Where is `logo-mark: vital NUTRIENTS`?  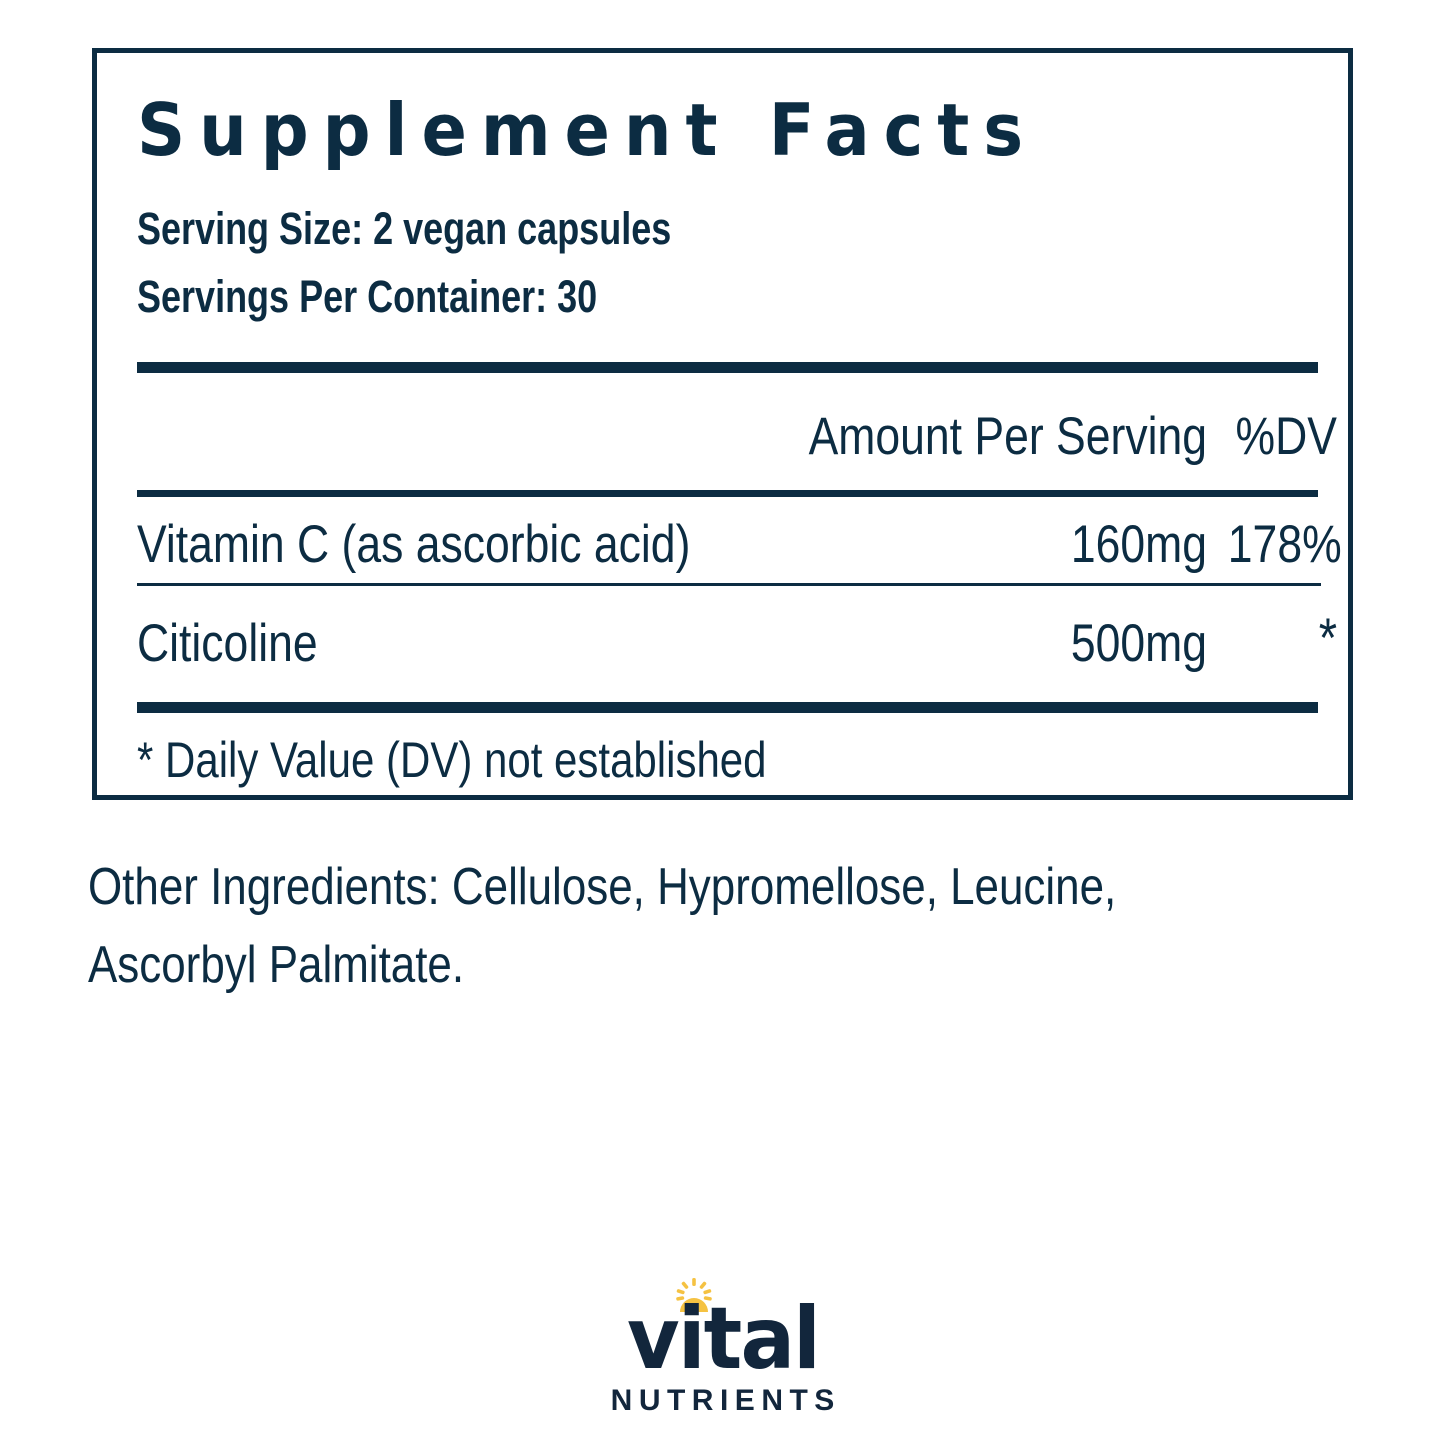
logo-mark: vital NUTRIENTS is located at coordinates (723, 1353).